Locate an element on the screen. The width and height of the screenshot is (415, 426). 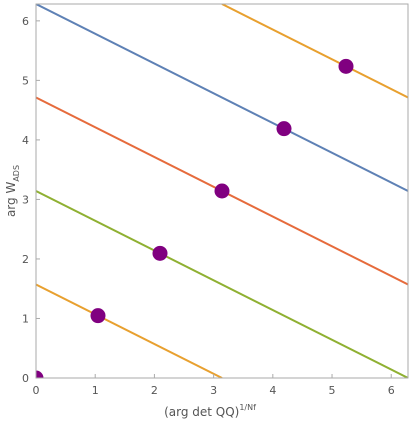
x-tick-label: 3 is located at coordinates (213, 390).